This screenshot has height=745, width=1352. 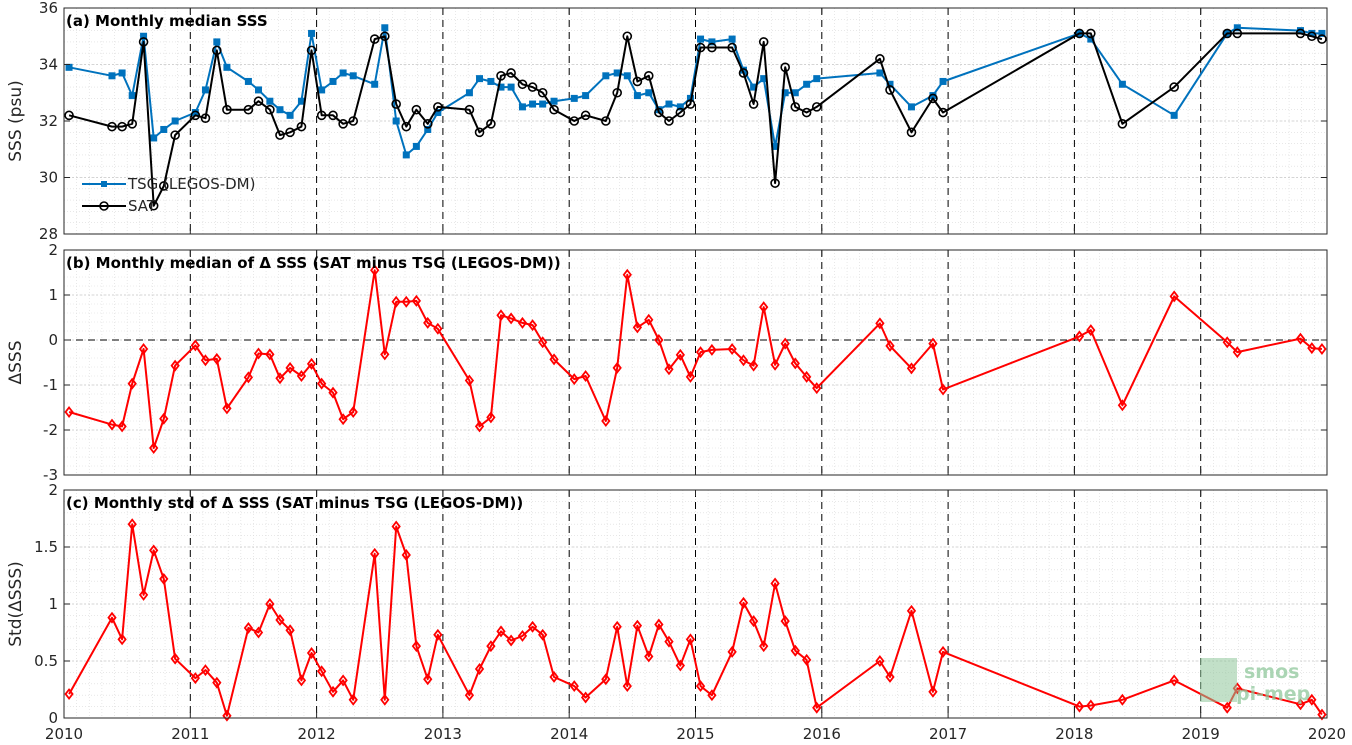 What do you see at coordinates (48, 234) in the screenshot?
I see `y-tick-label: 28` at bounding box center [48, 234].